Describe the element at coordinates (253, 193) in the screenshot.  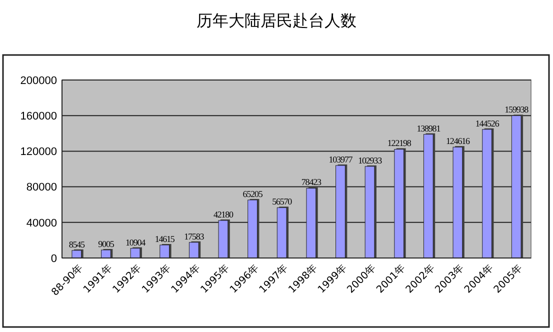
I see `data-label: 65205` at that location.